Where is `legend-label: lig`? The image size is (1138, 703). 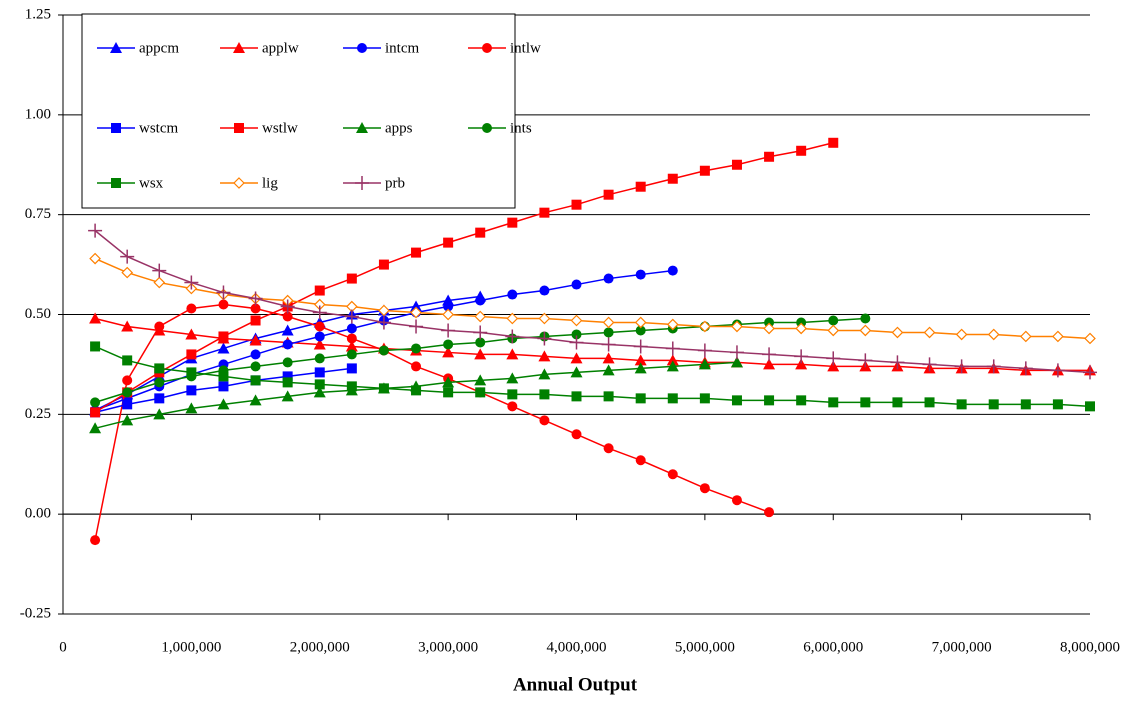
legend-label: lig is located at coordinates (270, 183).